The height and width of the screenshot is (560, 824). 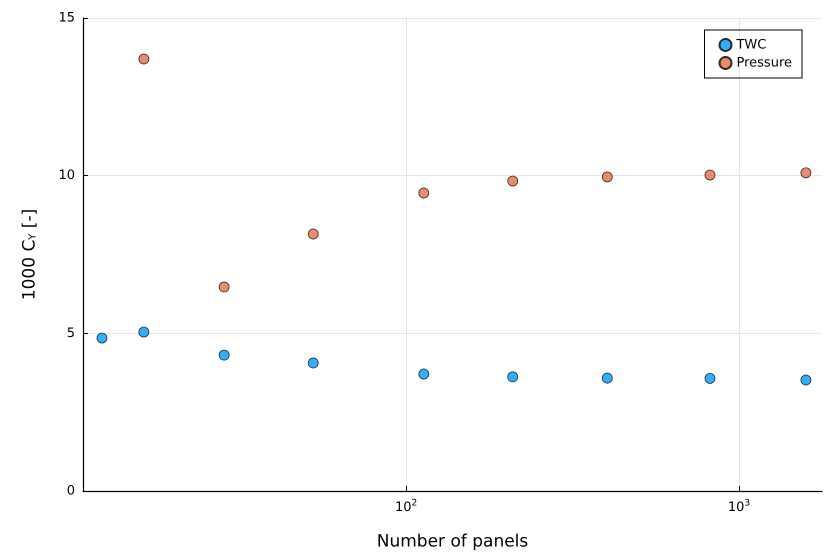 What do you see at coordinates (66, 176) in the screenshot?
I see `y-tick-label: 10` at bounding box center [66, 176].